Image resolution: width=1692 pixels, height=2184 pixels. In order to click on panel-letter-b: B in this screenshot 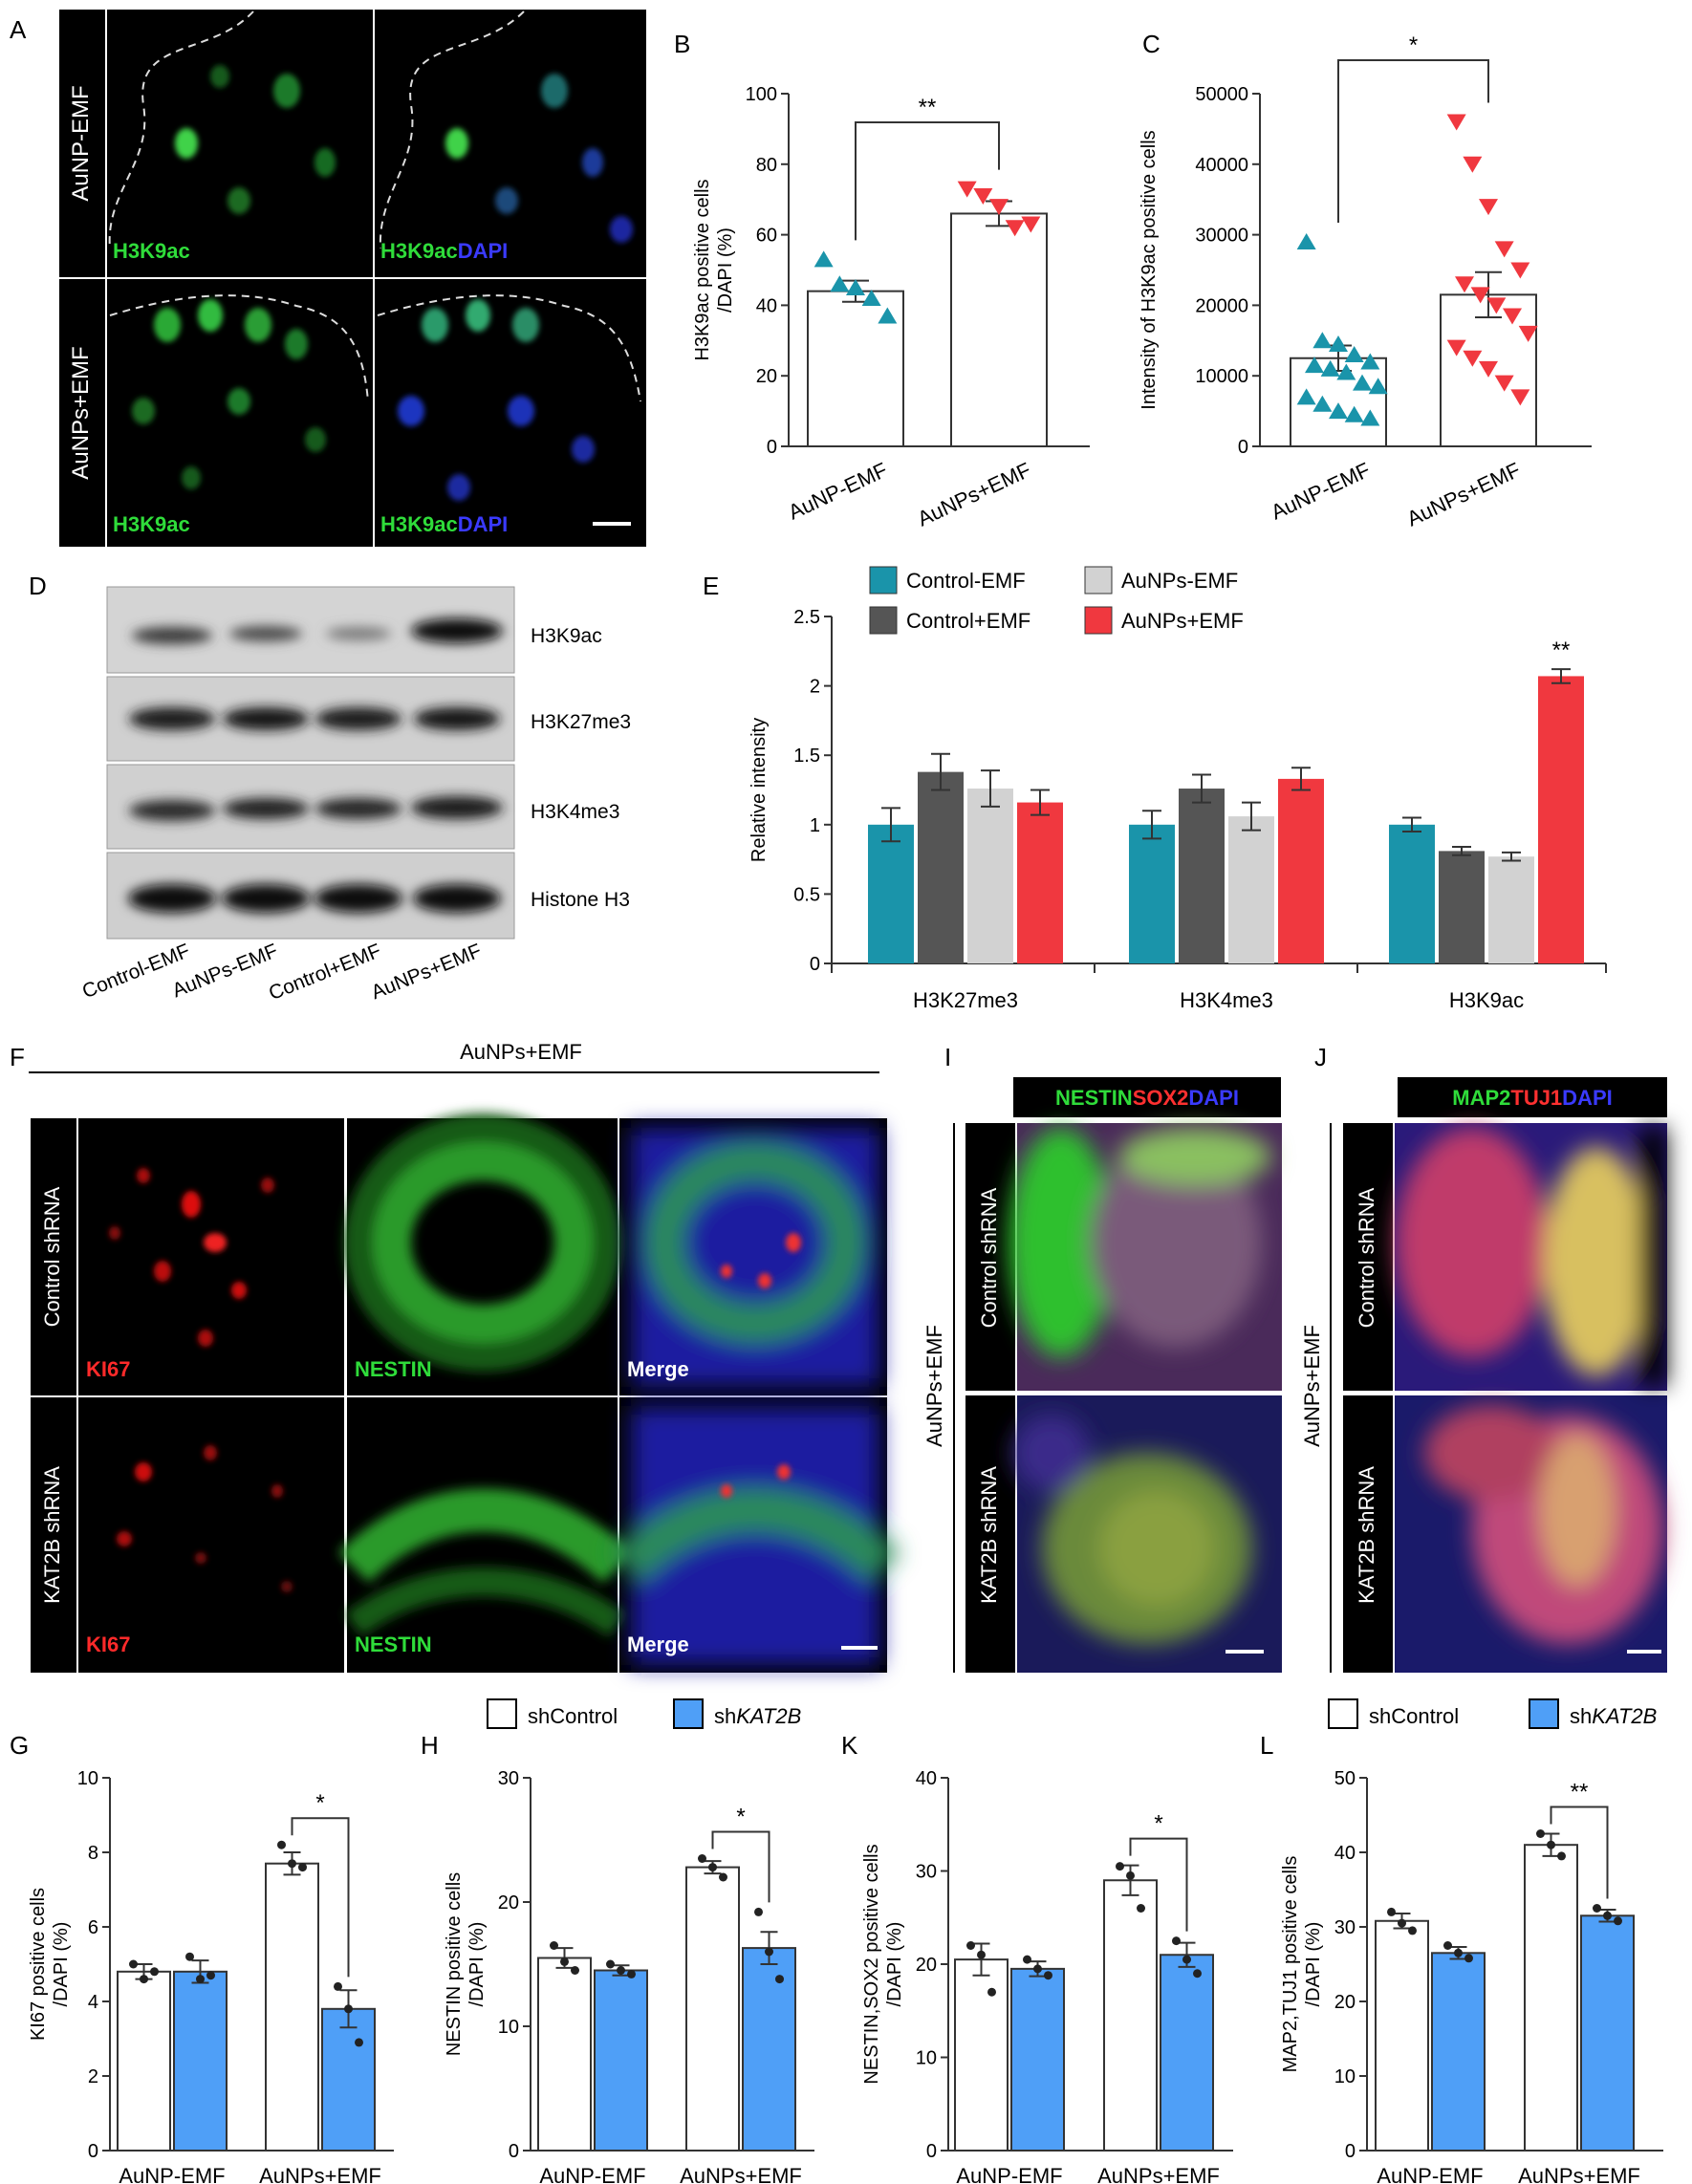, I will do `click(682, 44)`.